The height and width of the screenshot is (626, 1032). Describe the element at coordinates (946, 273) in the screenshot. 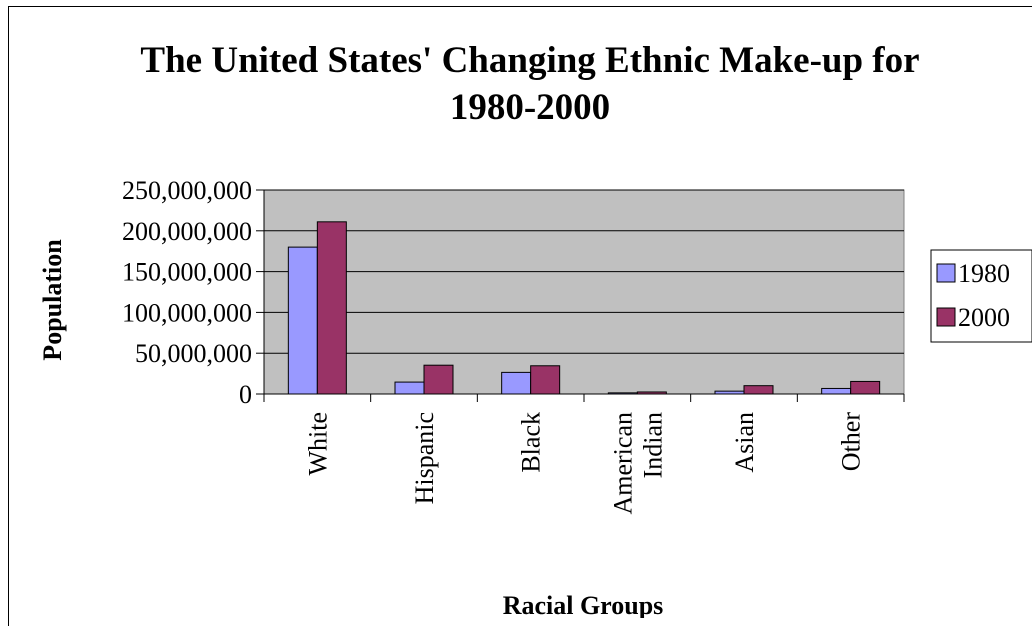

I see `legend-swatch-1980` at that location.